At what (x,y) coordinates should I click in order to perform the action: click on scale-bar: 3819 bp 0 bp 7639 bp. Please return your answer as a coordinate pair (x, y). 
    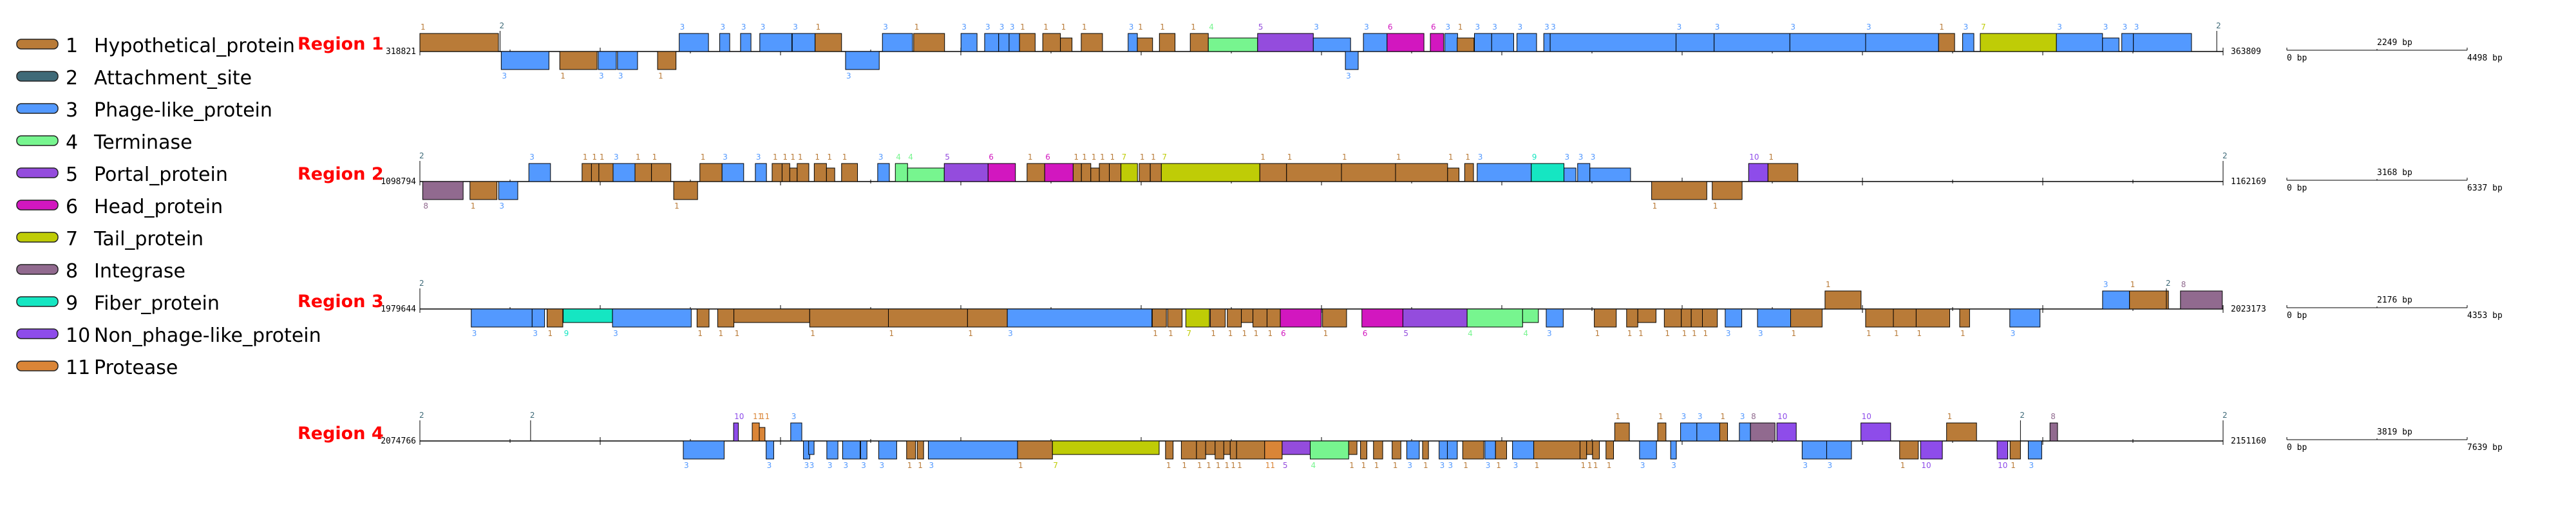
    Looking at the image, I should click on (2394, 440).